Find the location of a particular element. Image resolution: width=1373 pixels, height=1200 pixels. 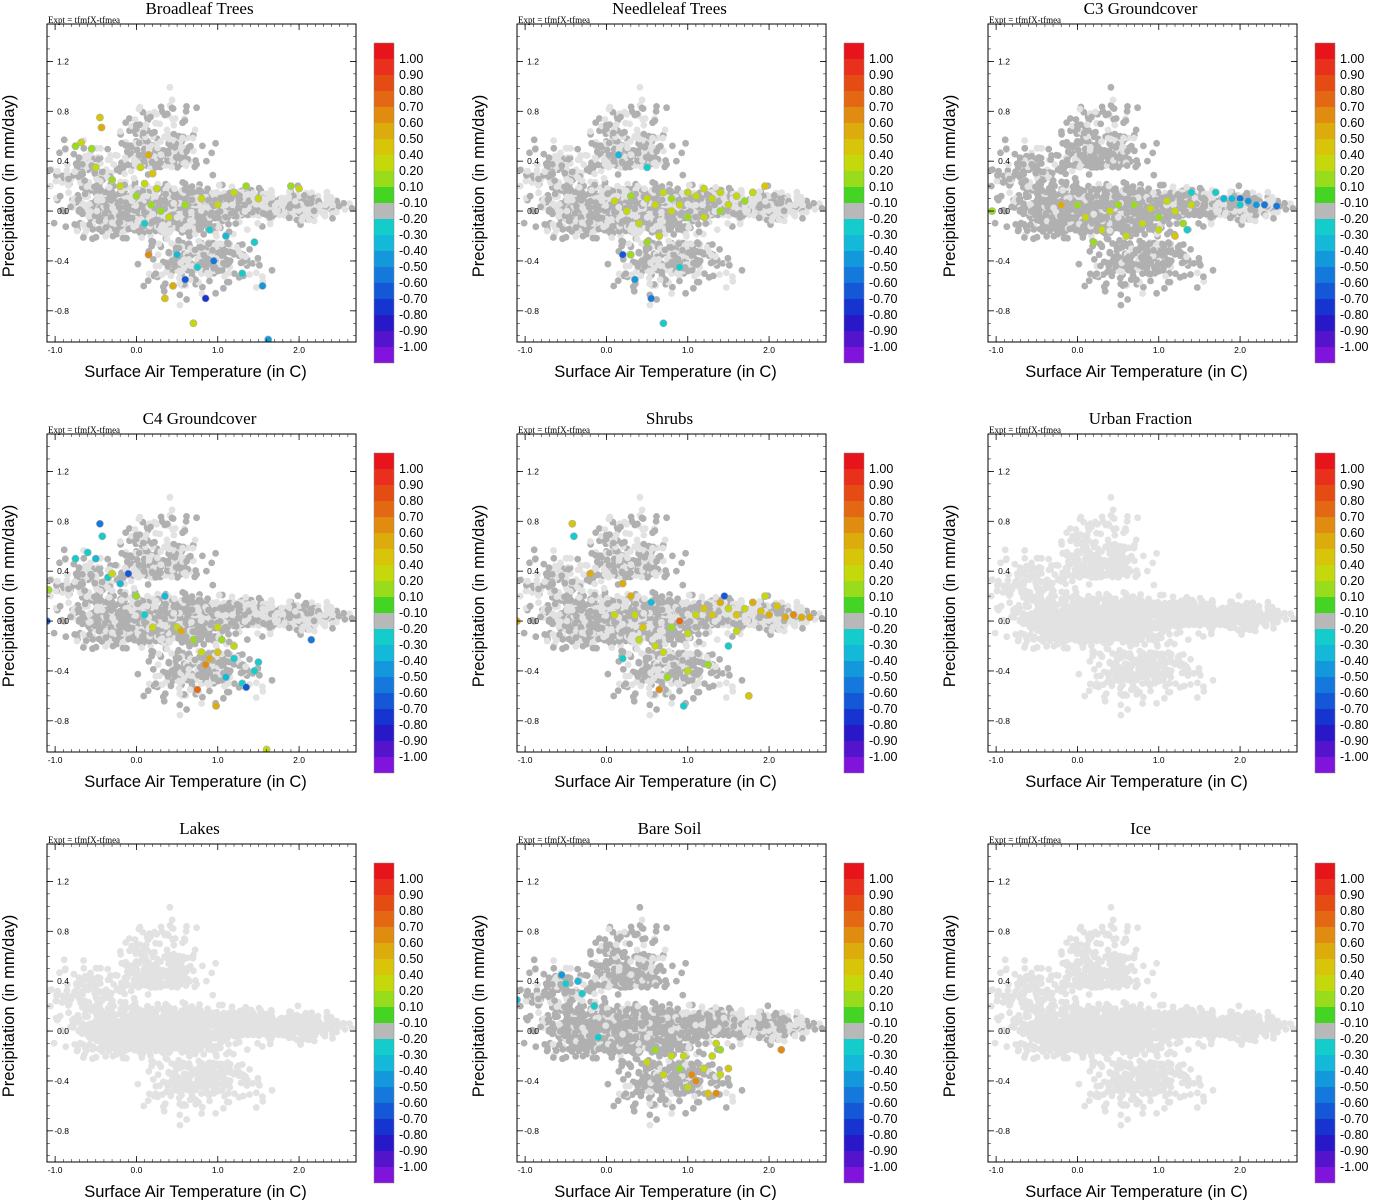

x-tick-label: -1.0 is located at coordinates (525, 350).